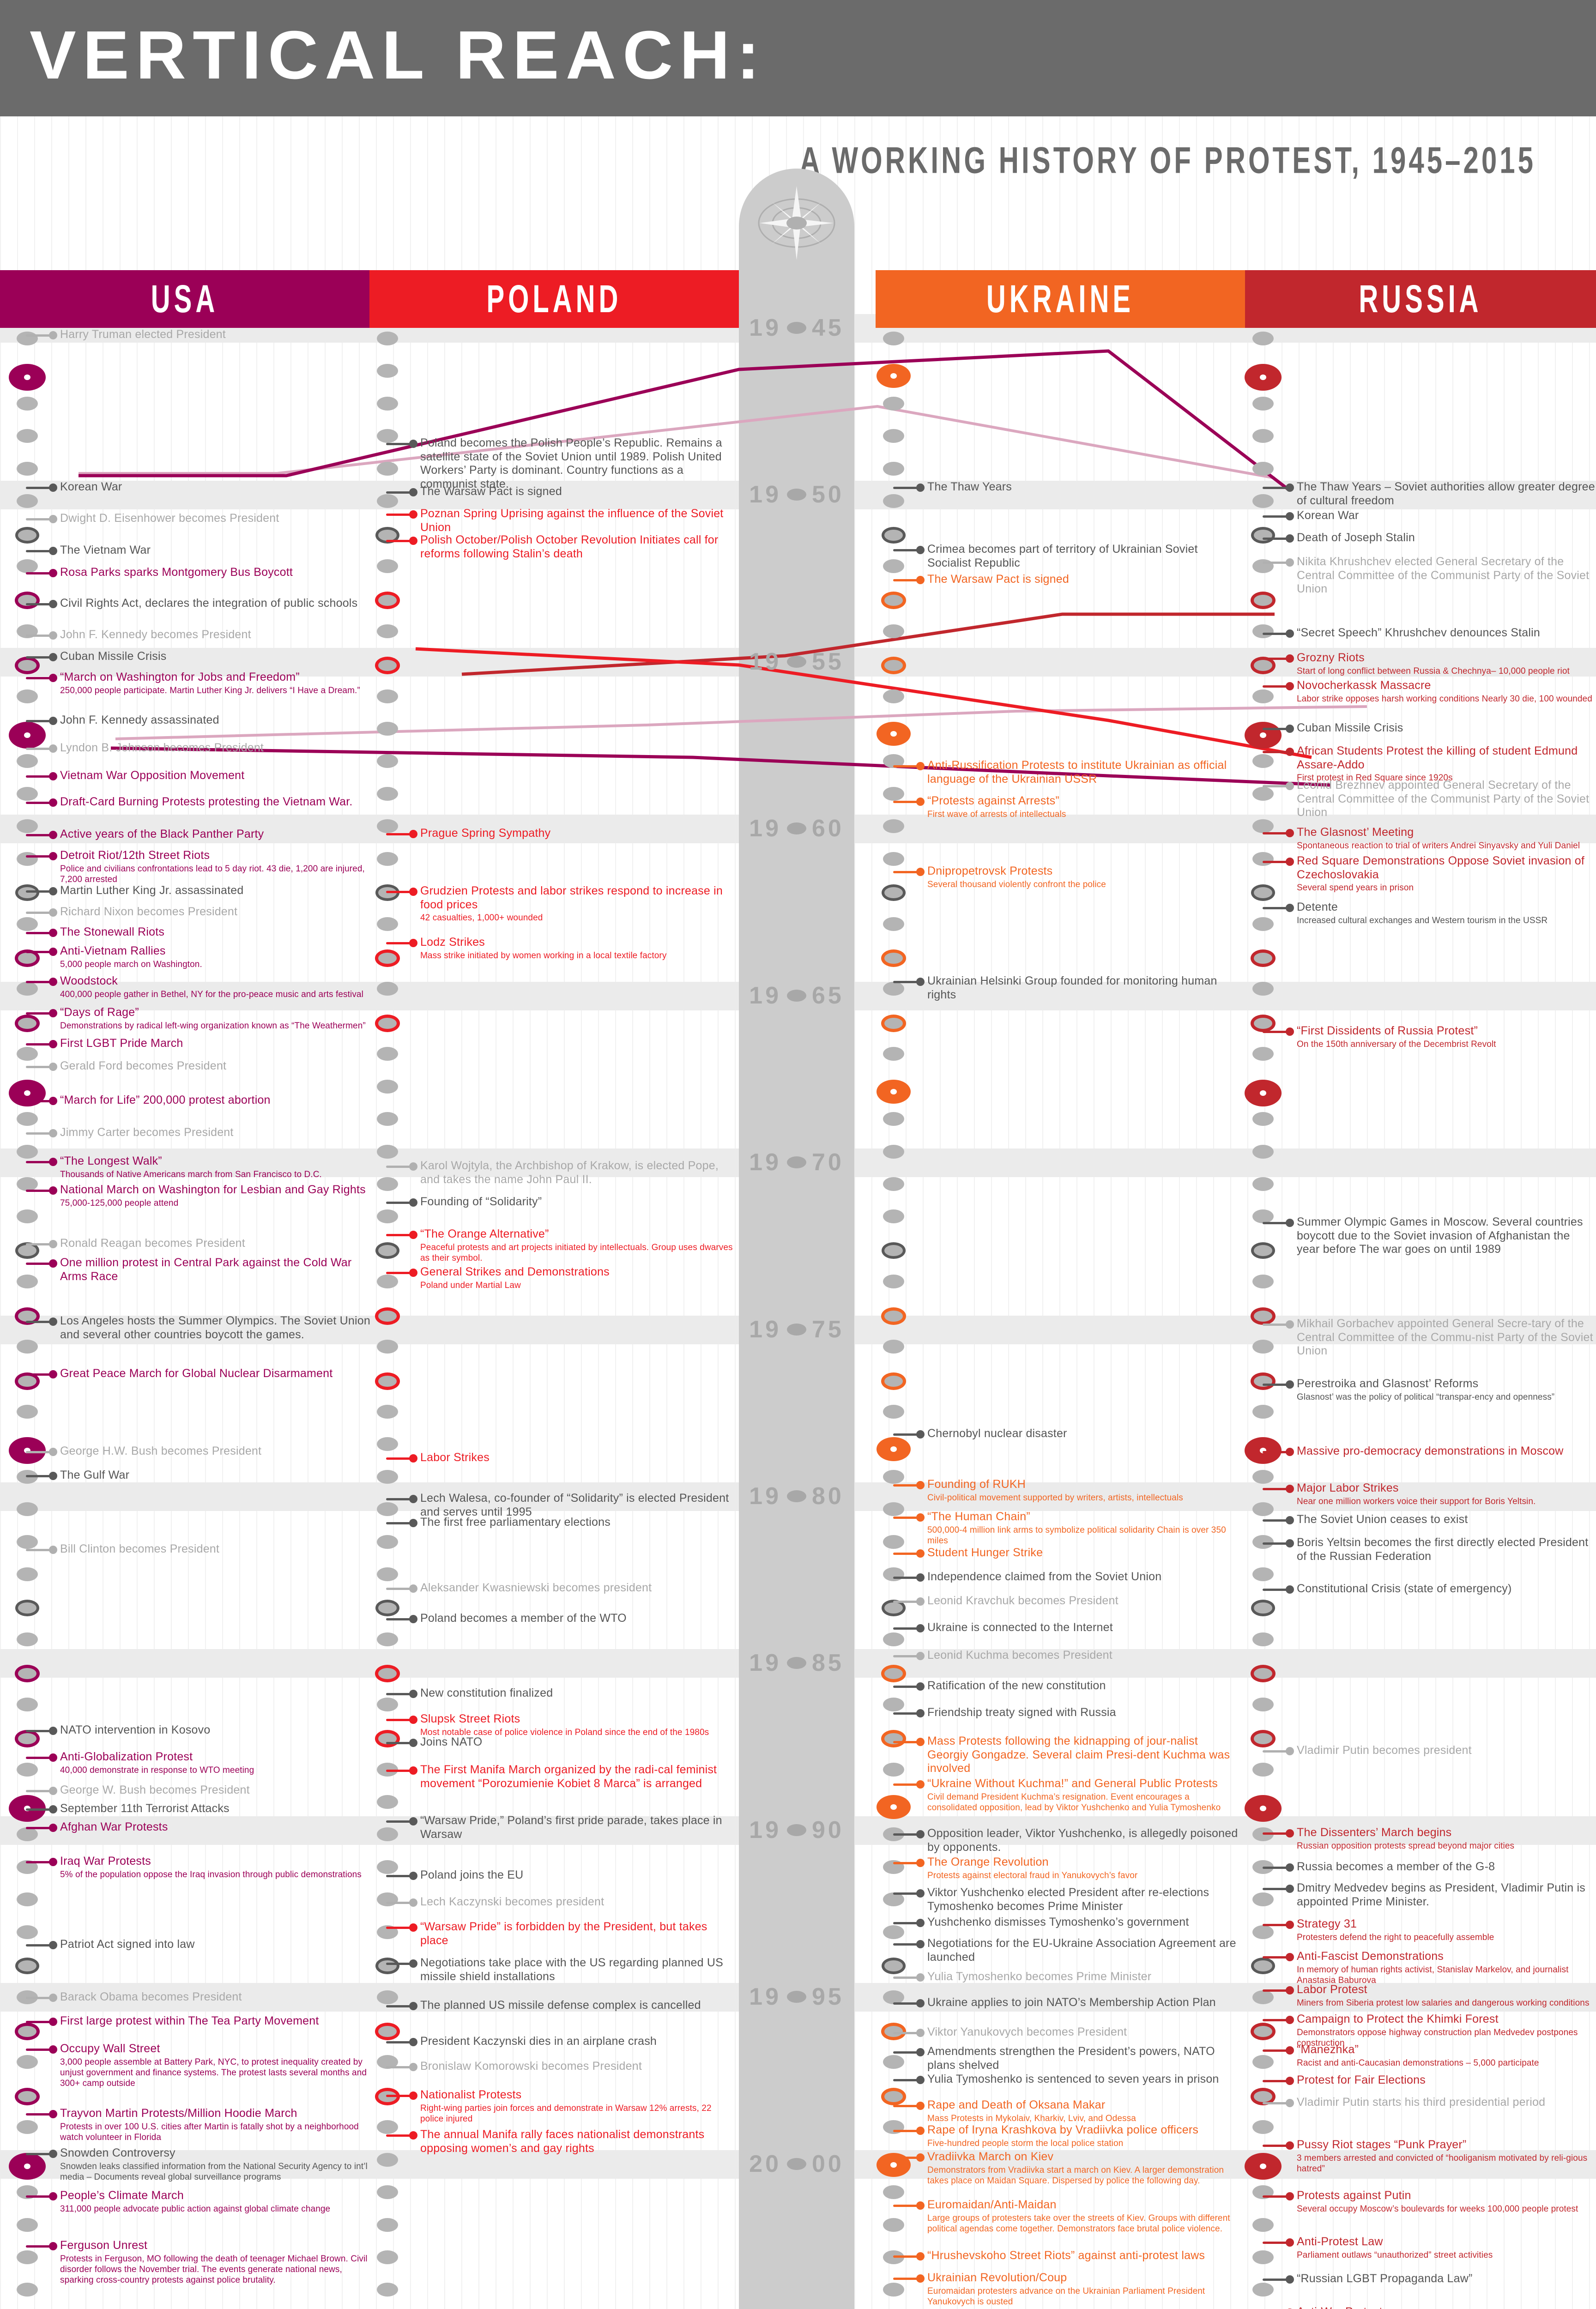 The width and height of the screenshot is (1596, 2309). Describe the element at coordinates (1060, 299) in the screenshot. I see `column-header-ukraine: UKRAINE` at that location.